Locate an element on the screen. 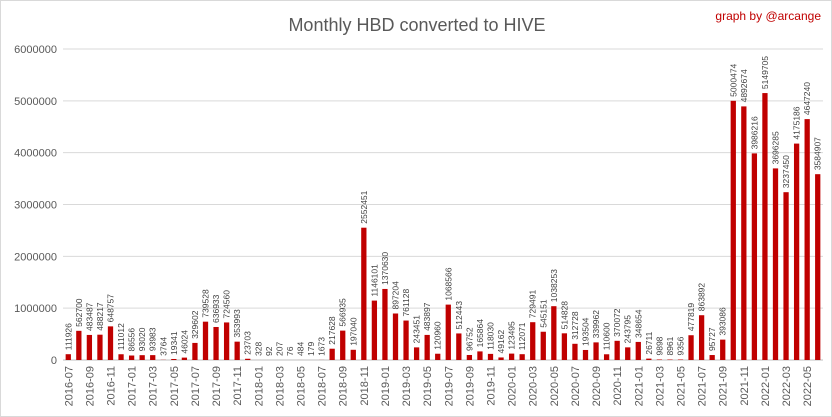 This screenshot has width=832, height=417. data-label: 393086 is located at coordinates (723, 321).